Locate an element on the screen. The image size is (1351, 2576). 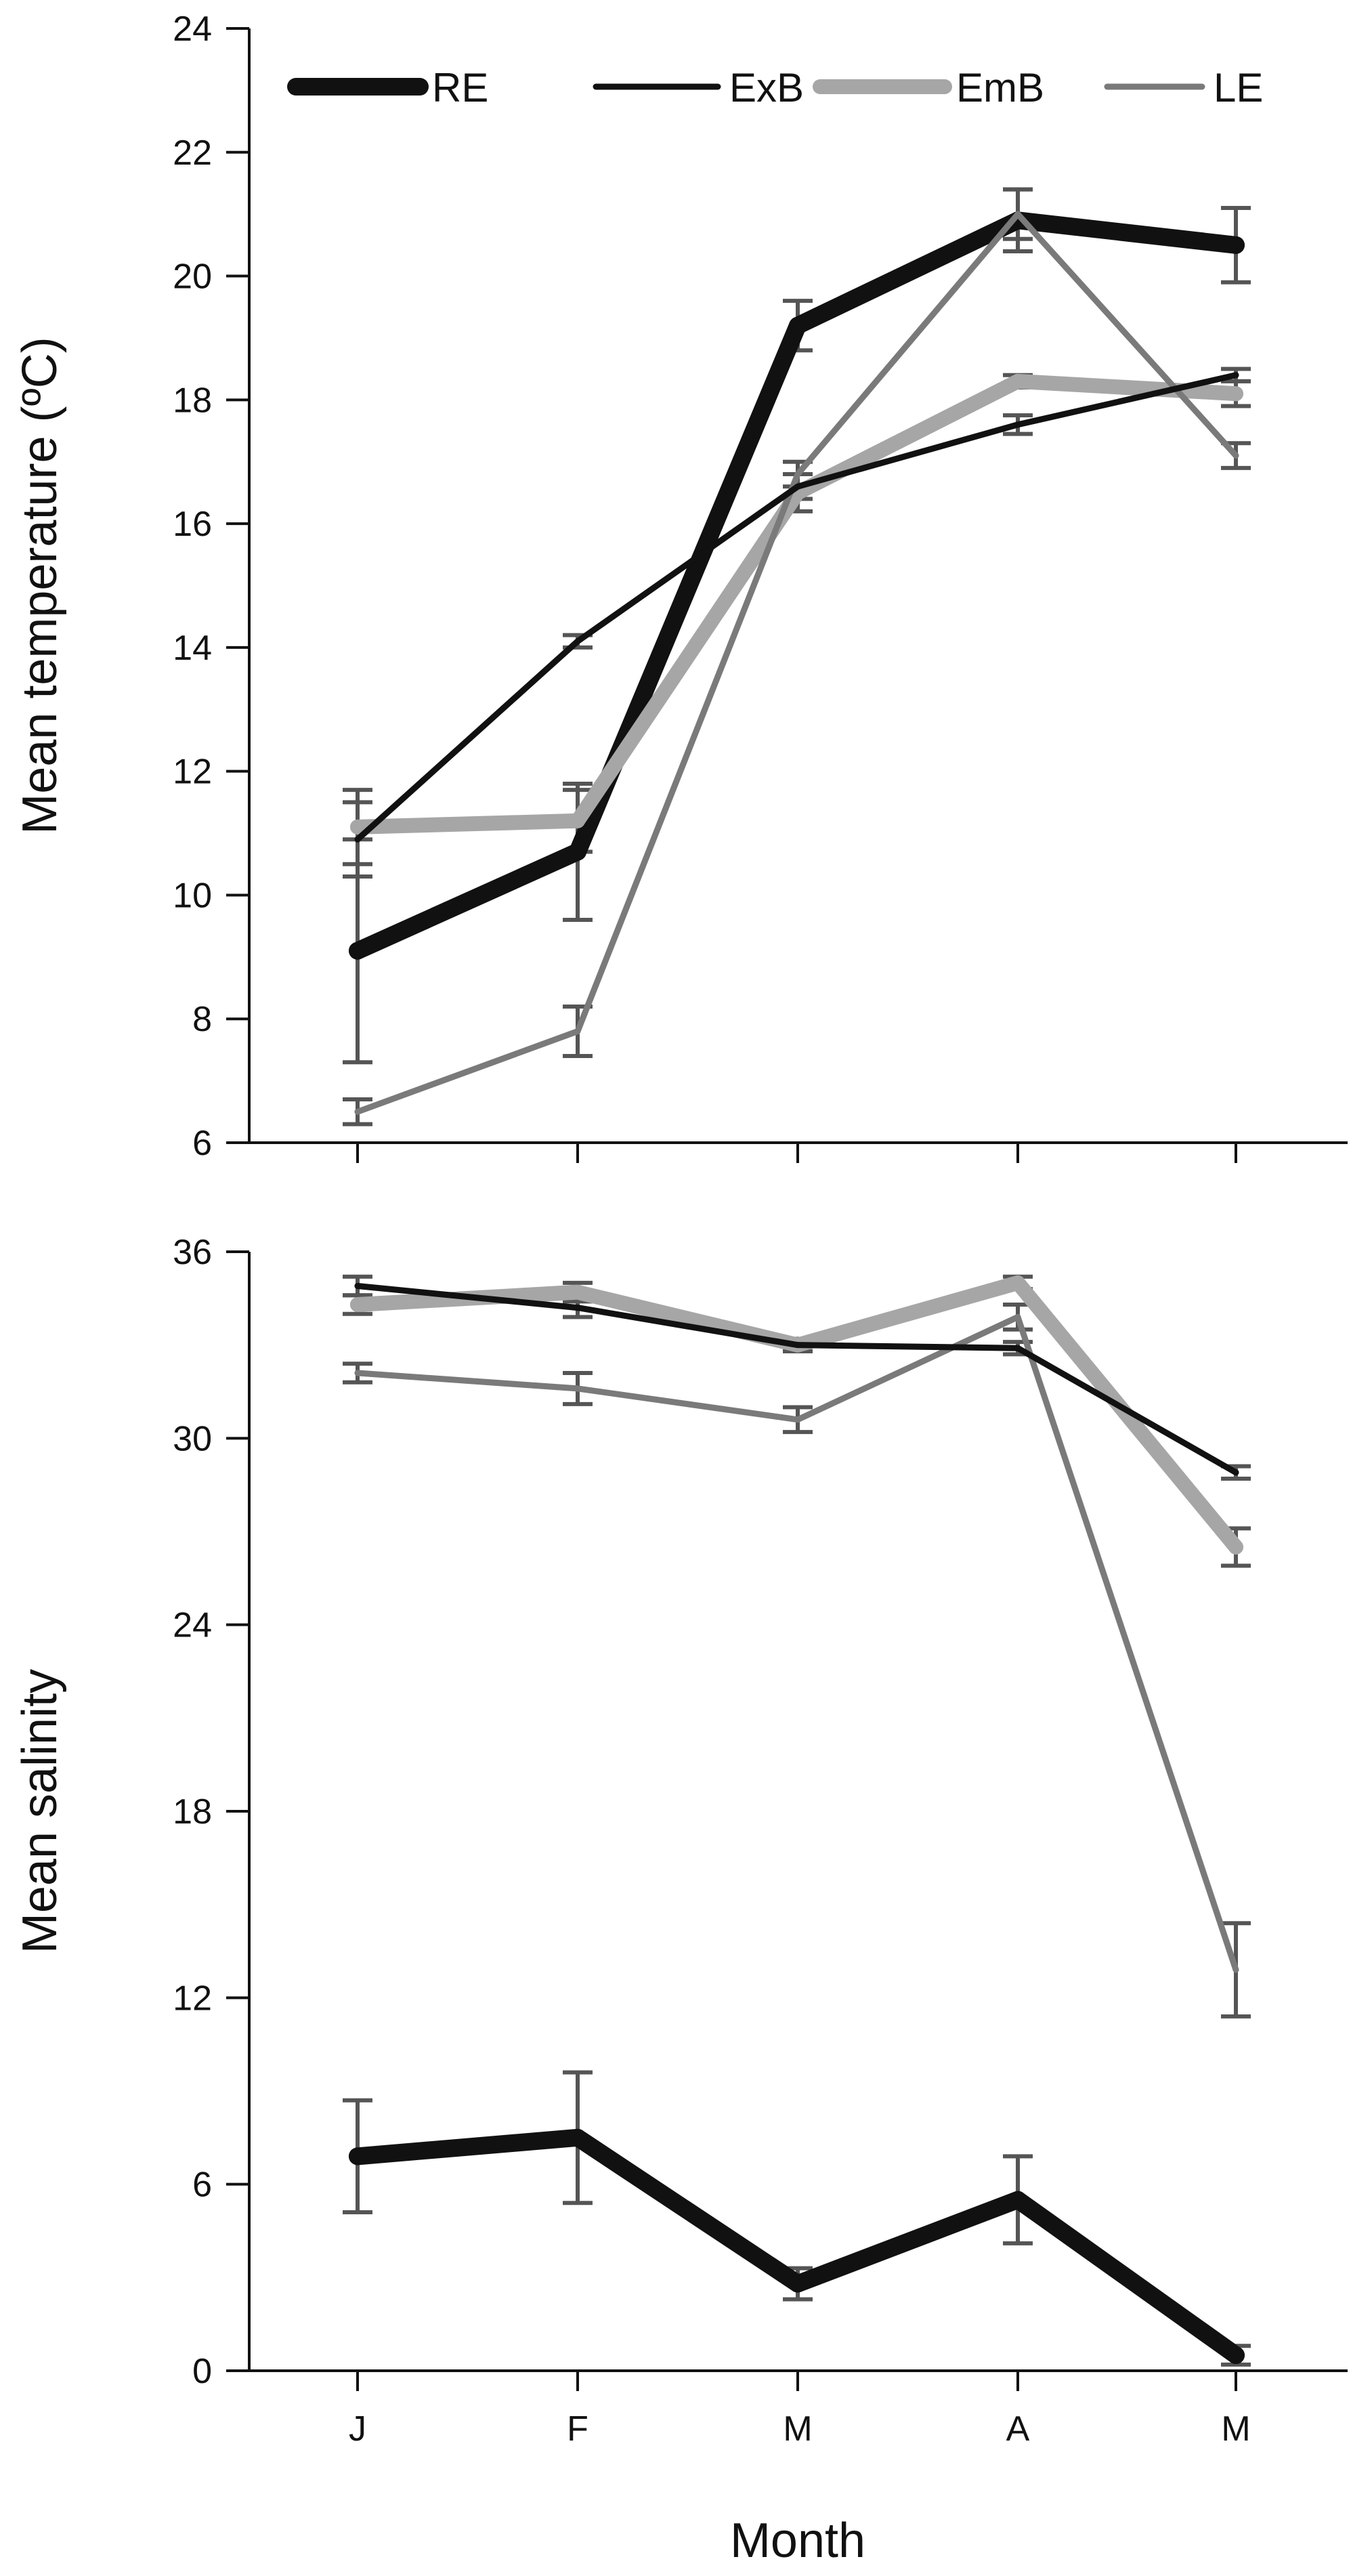
salinity-y-axis-title: Mean salinity is located at coordinates (40, 1812).